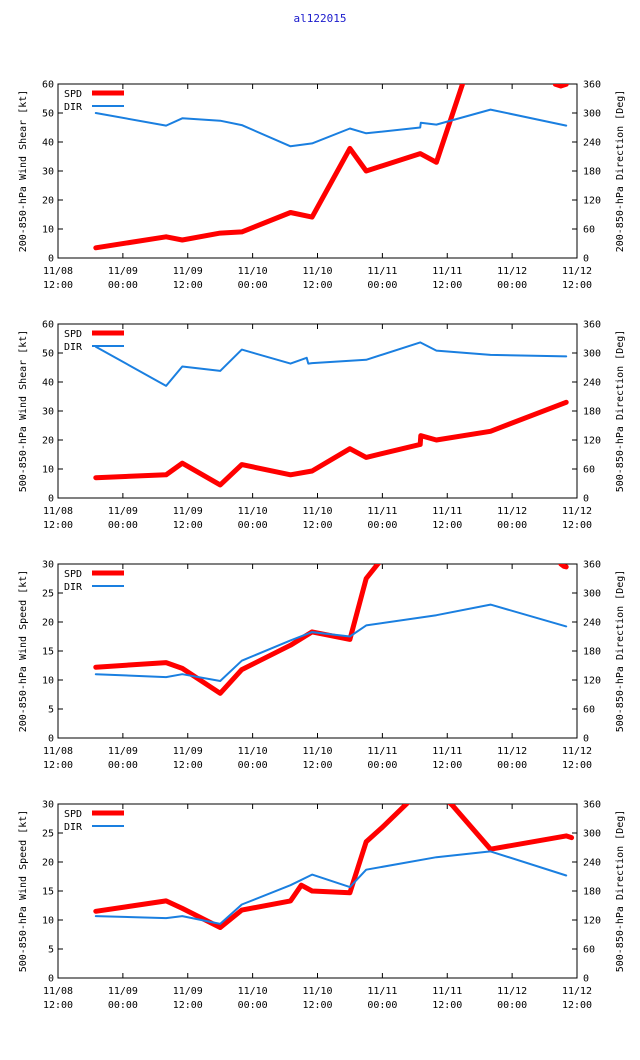  I want to click on y-tick-label: 40, so click(48, 383).